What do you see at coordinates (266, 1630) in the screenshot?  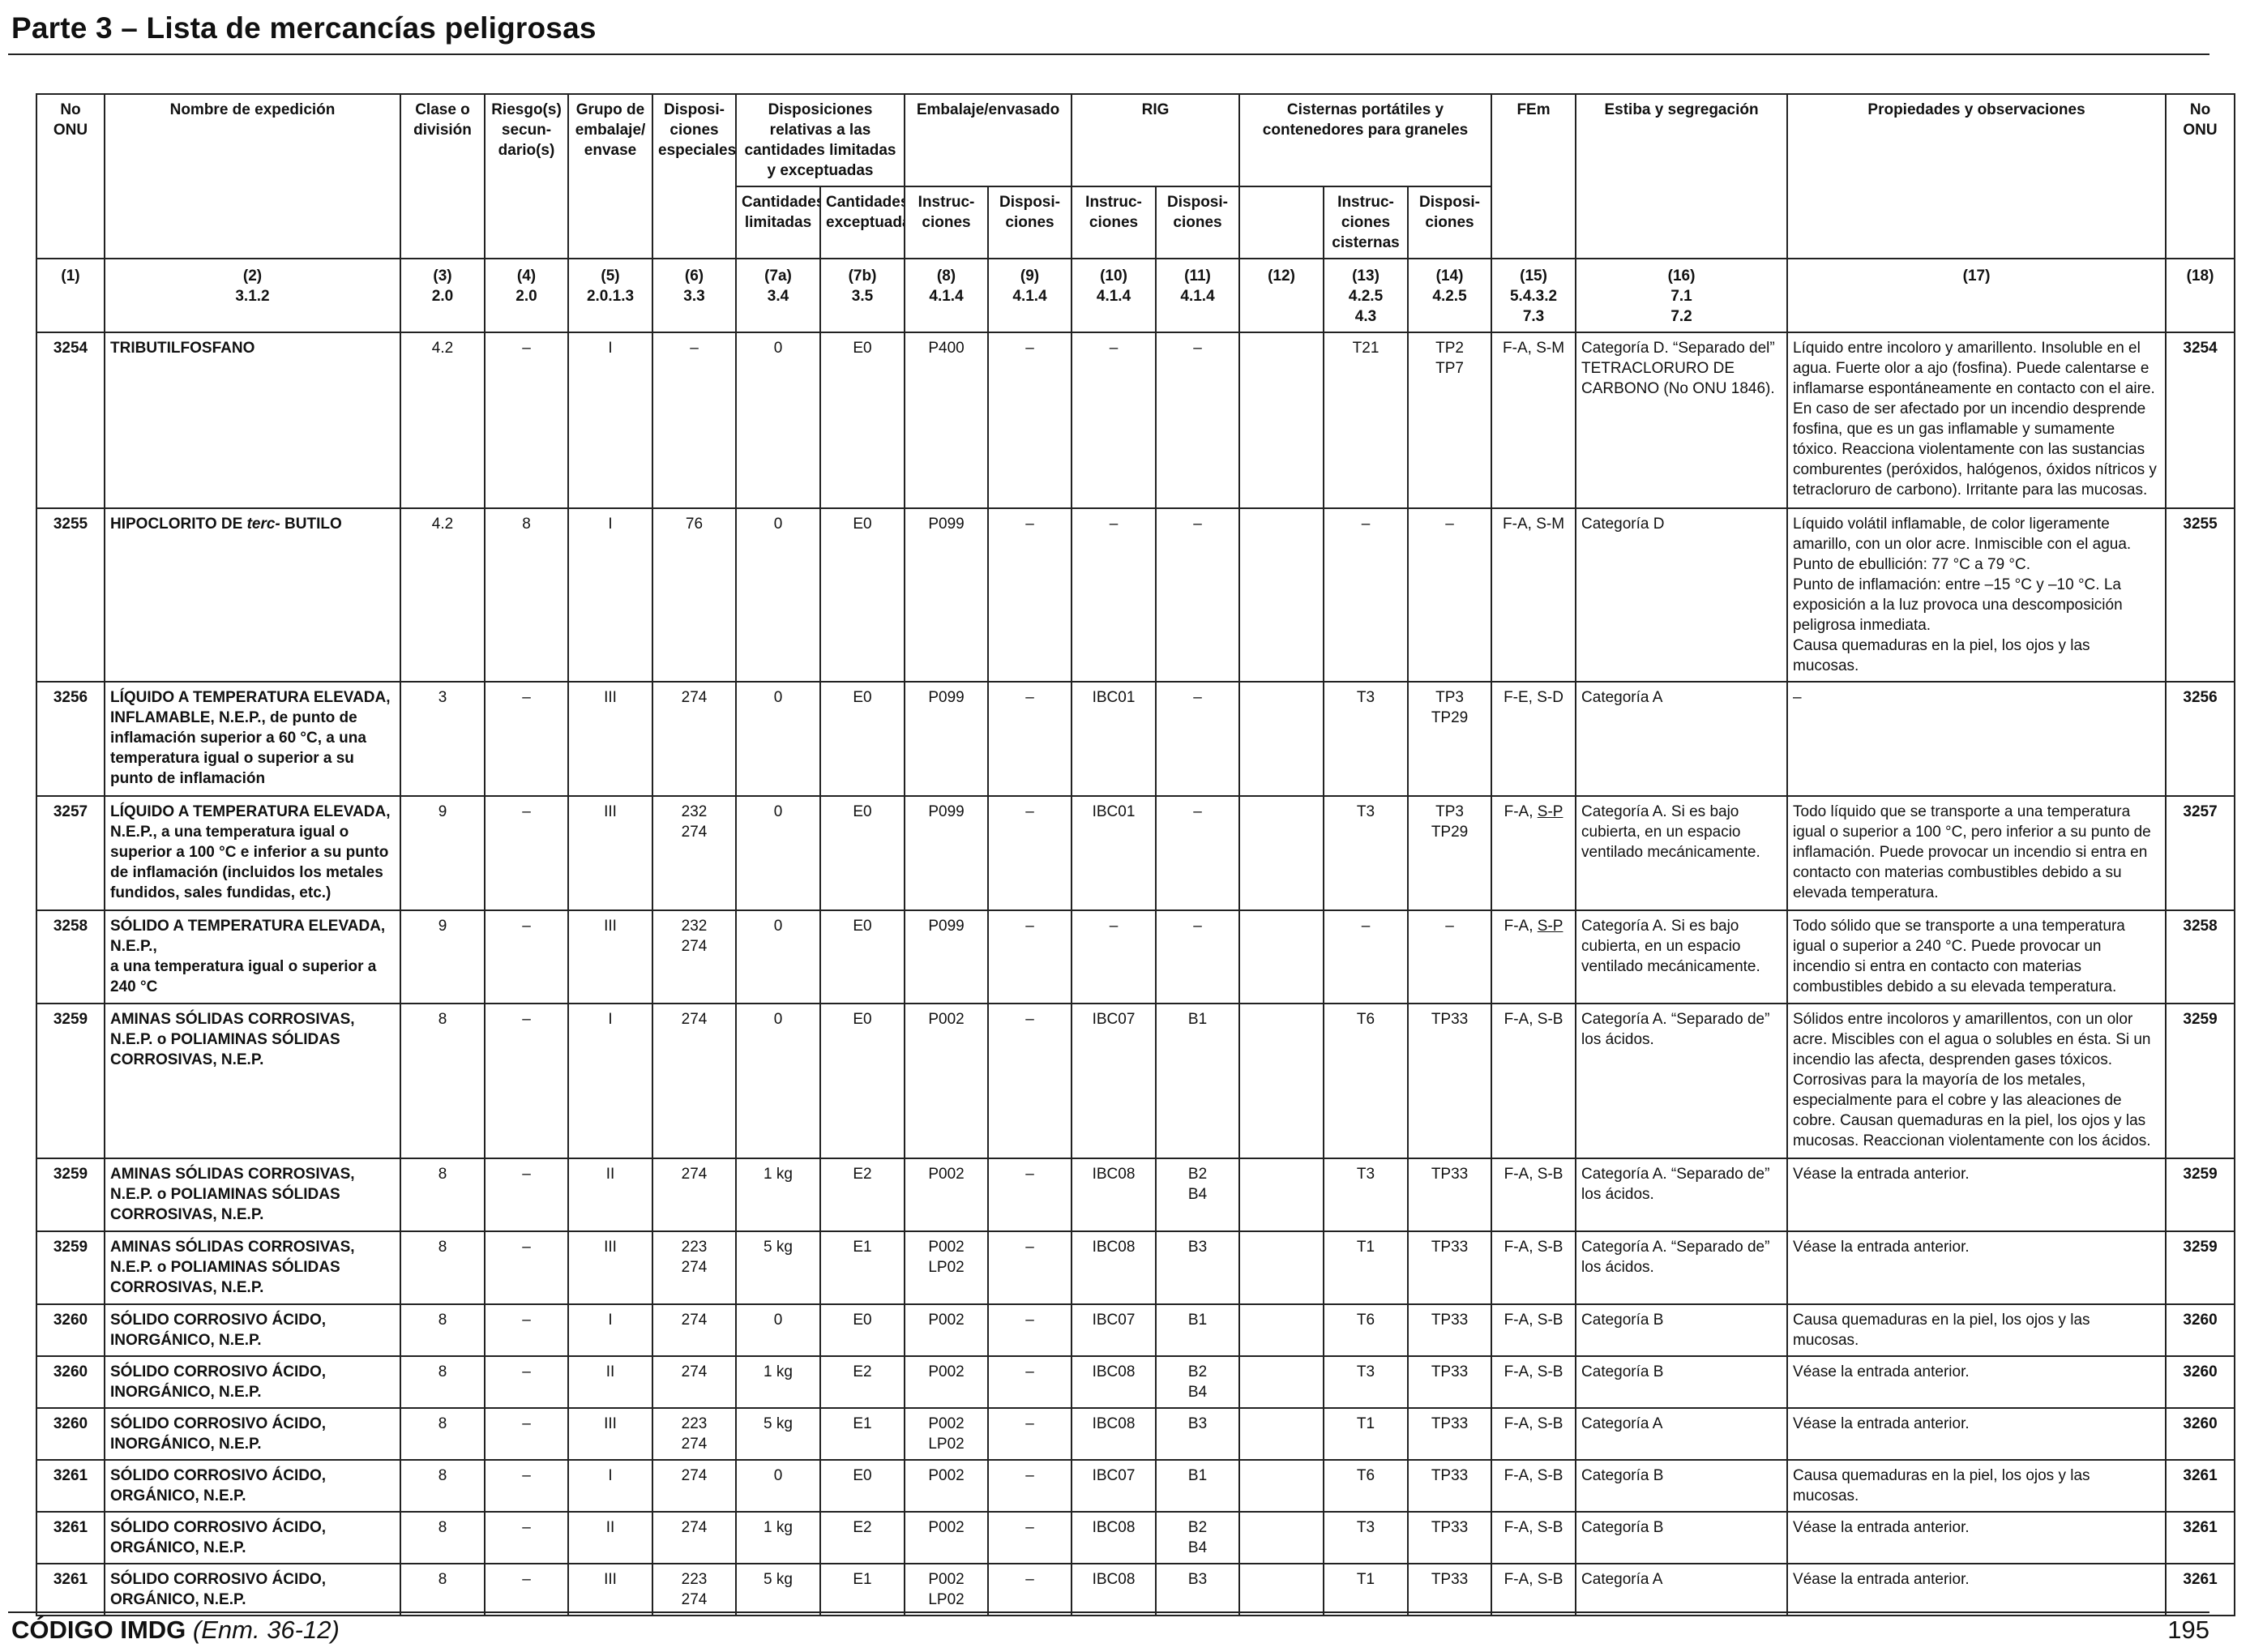 I see `footer-edition: (Enm. 36-12)` at bounding box center [266, 1630].